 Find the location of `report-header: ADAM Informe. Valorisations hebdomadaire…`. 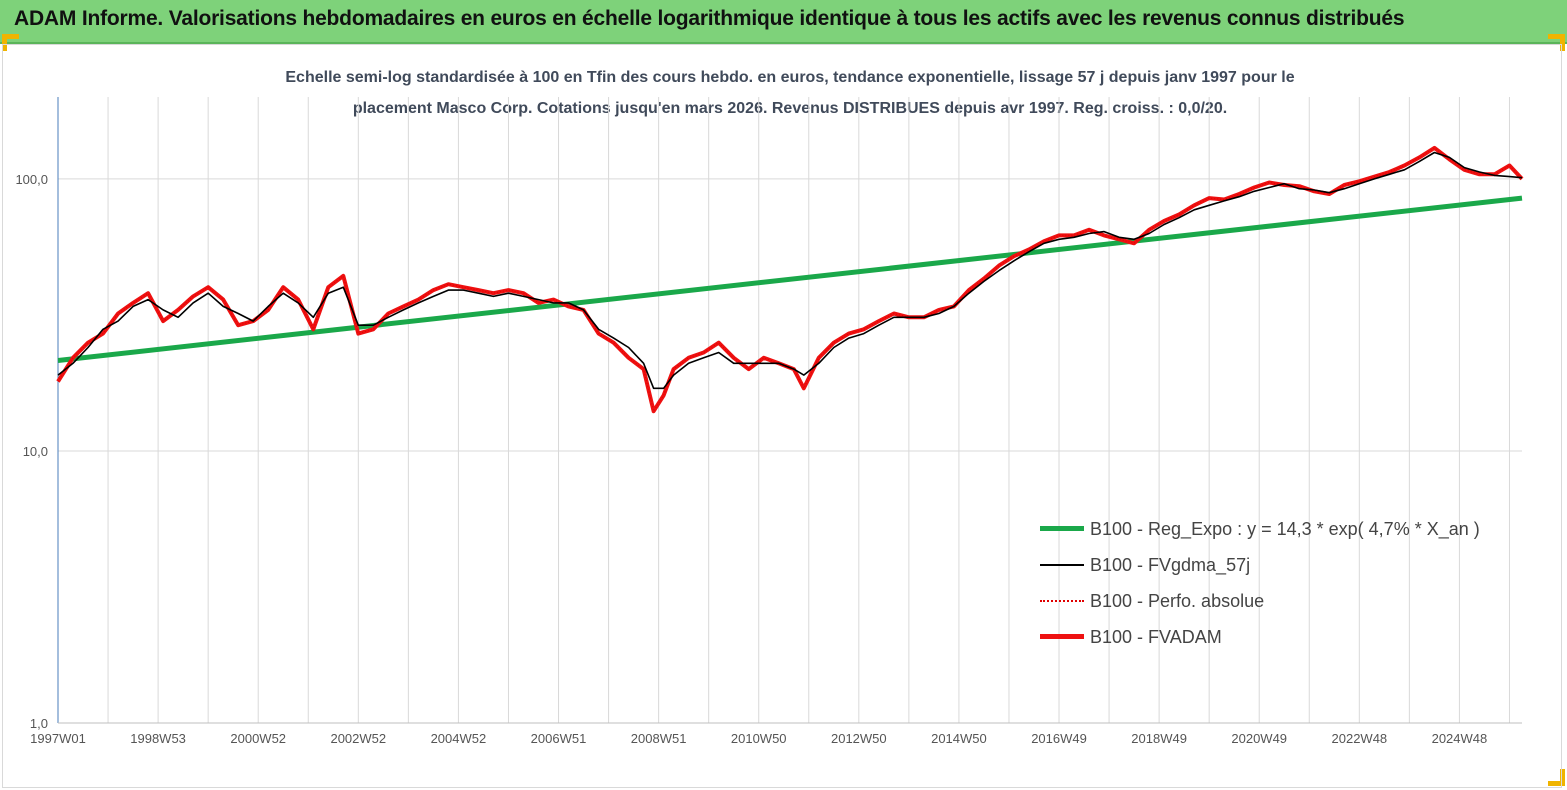

report-header: ADAM Informe. Valorisations hebdomadaire… is located at coordinates (783, 22).